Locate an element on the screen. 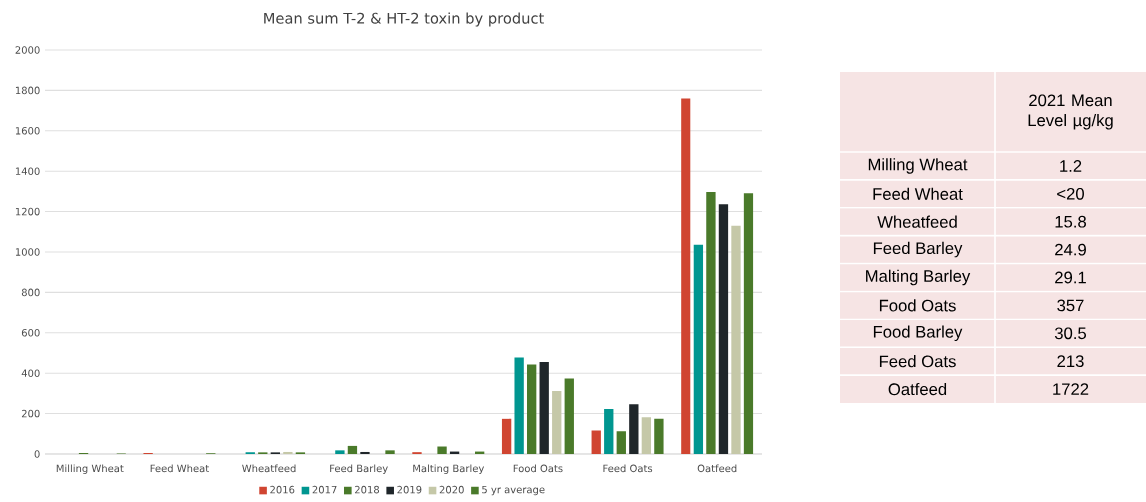  legend-label: 2020 is located at coordinates (451, 489).